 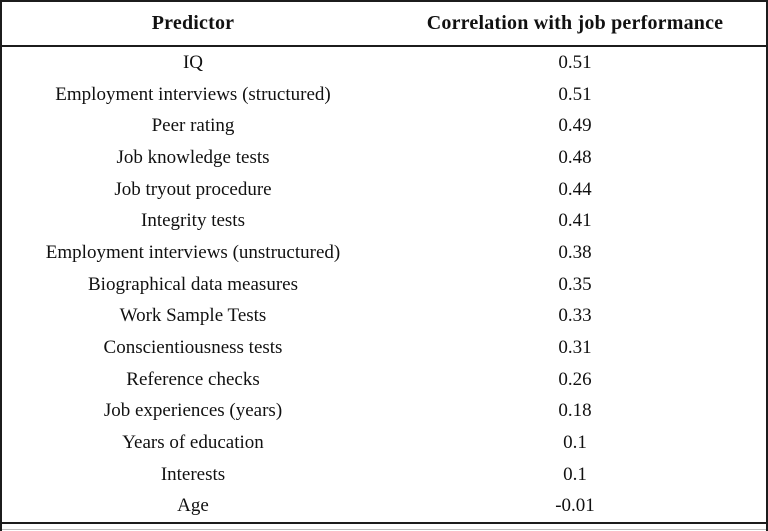 What do you see at coordinates (193, 62) in the screenshot?
I see `predictor-cell: IQ` at bounding box center [193, 62].